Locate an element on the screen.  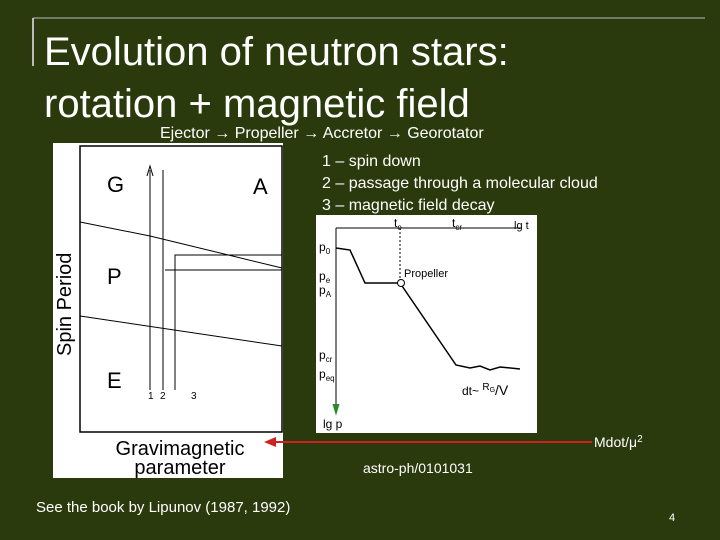
axis-label: Gravimagnetic is located at coordinates (180, 449).